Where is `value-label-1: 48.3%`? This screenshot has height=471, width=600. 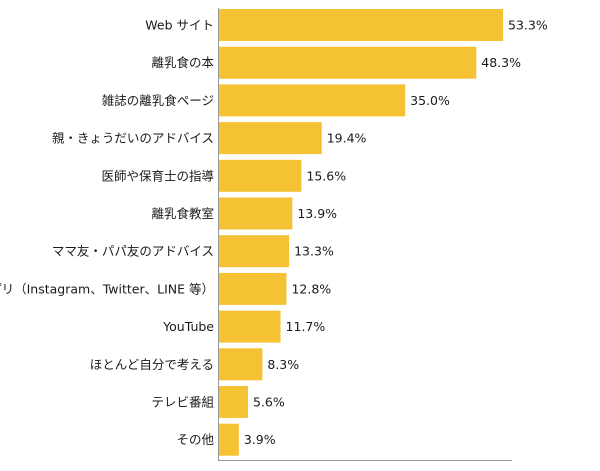 value-label-1: 48.3% is located at coordinates (501, 62).